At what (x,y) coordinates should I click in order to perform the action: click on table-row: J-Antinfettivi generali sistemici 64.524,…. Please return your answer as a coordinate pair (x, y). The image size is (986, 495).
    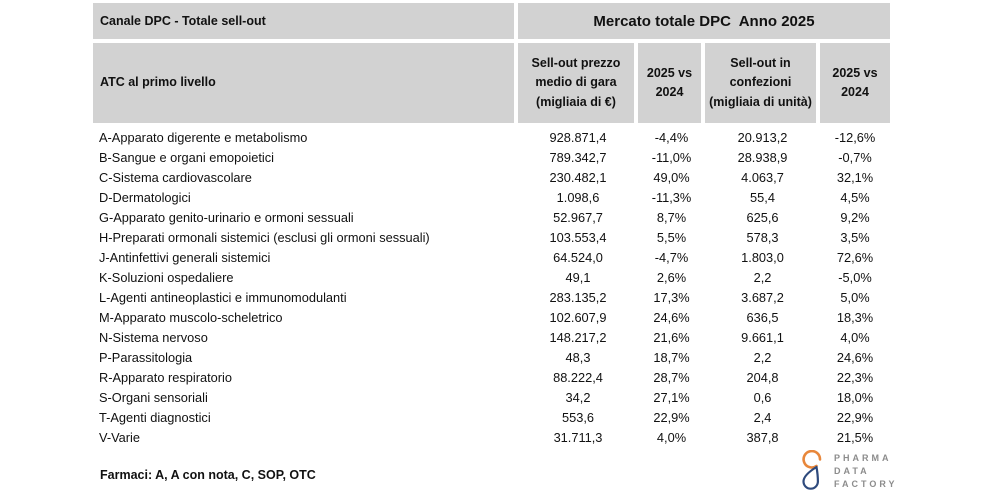
    Looking at the image, I should click on (491, 258).